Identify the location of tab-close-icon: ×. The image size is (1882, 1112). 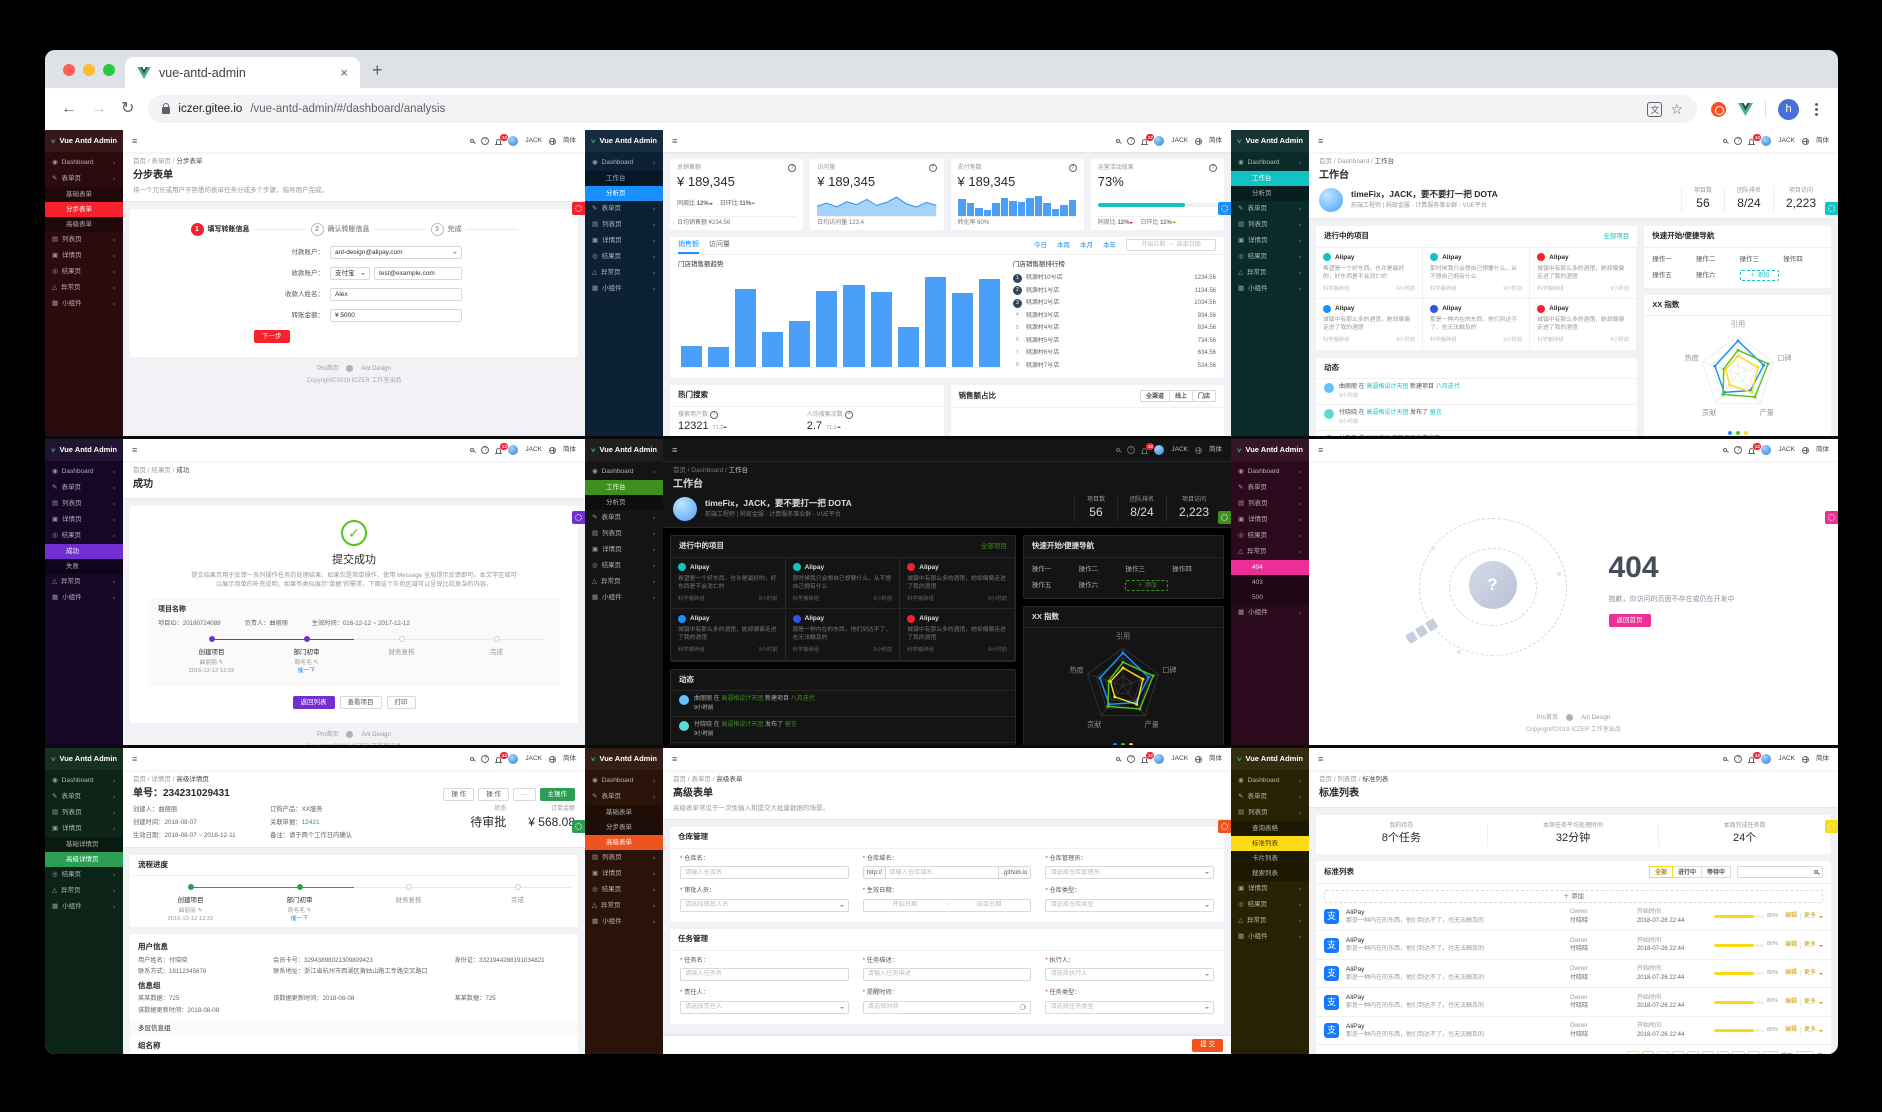
(344, 72).